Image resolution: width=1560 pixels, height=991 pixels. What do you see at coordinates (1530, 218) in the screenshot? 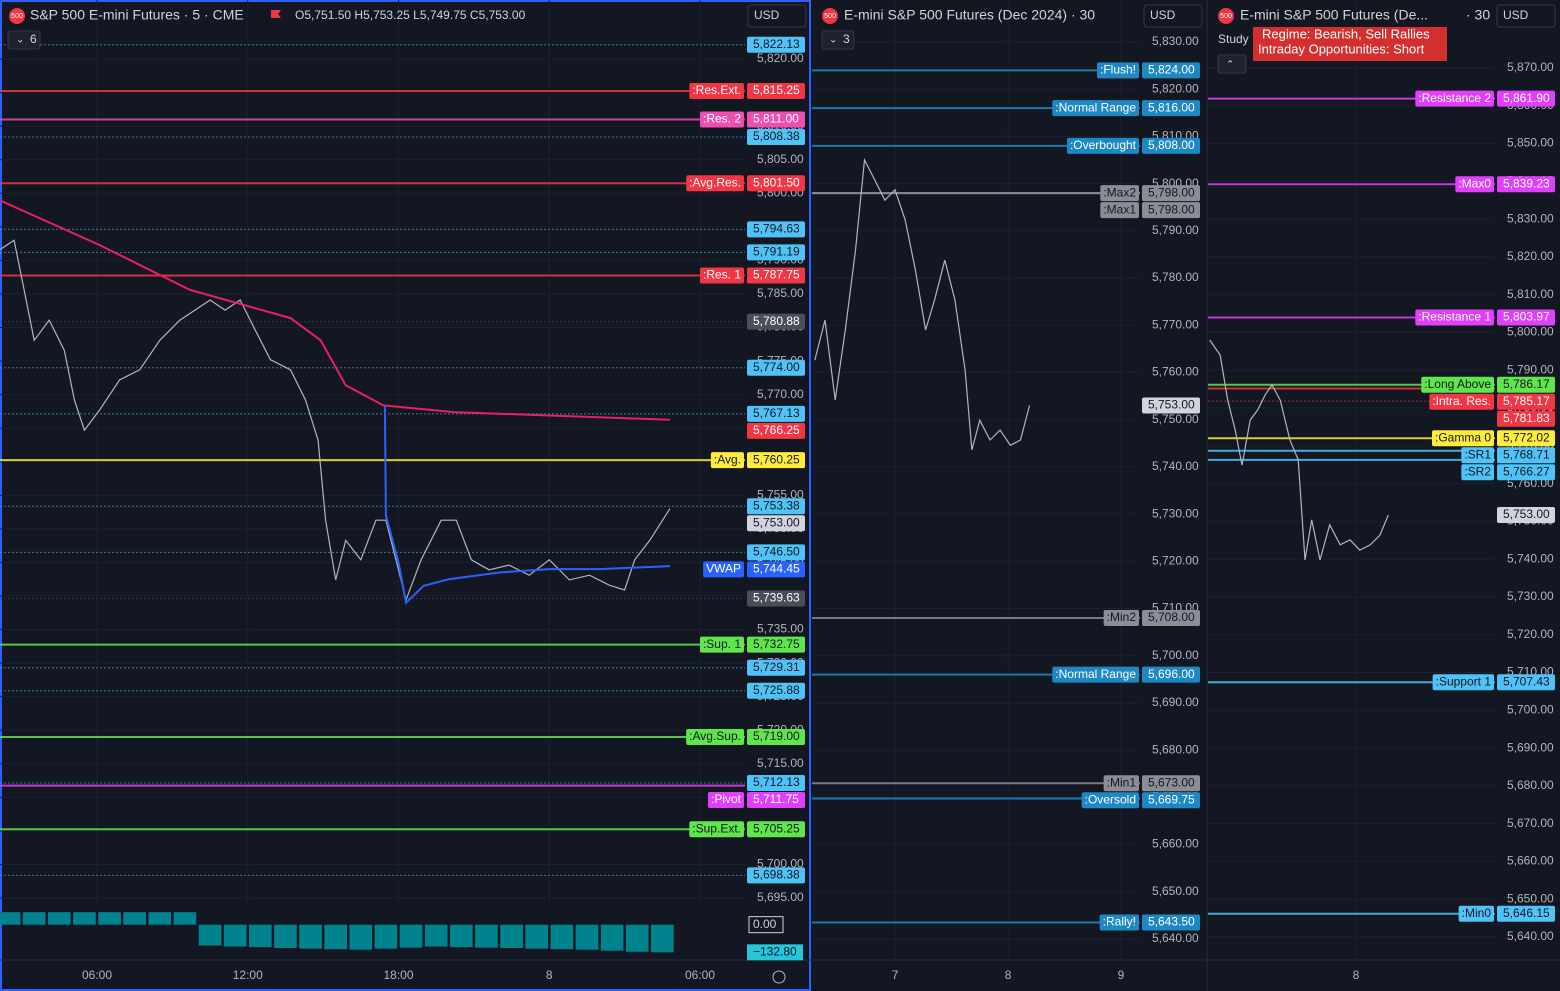
I see `y-tick-label: 5,830.00` at bounding box center [1530, 218].